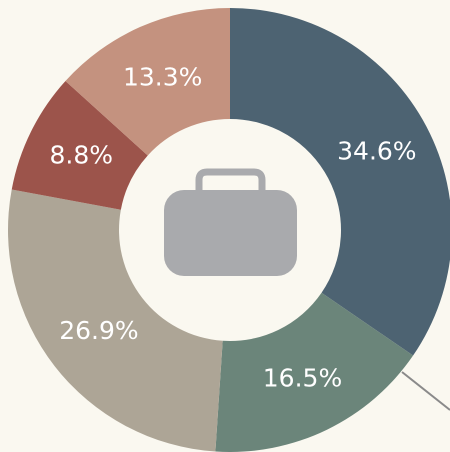 The image size is (450, 452). What do you see at coordinates (81, 154) in the screenshot?
I see `value-label: 8.8%` at bounding box center [81, 154].